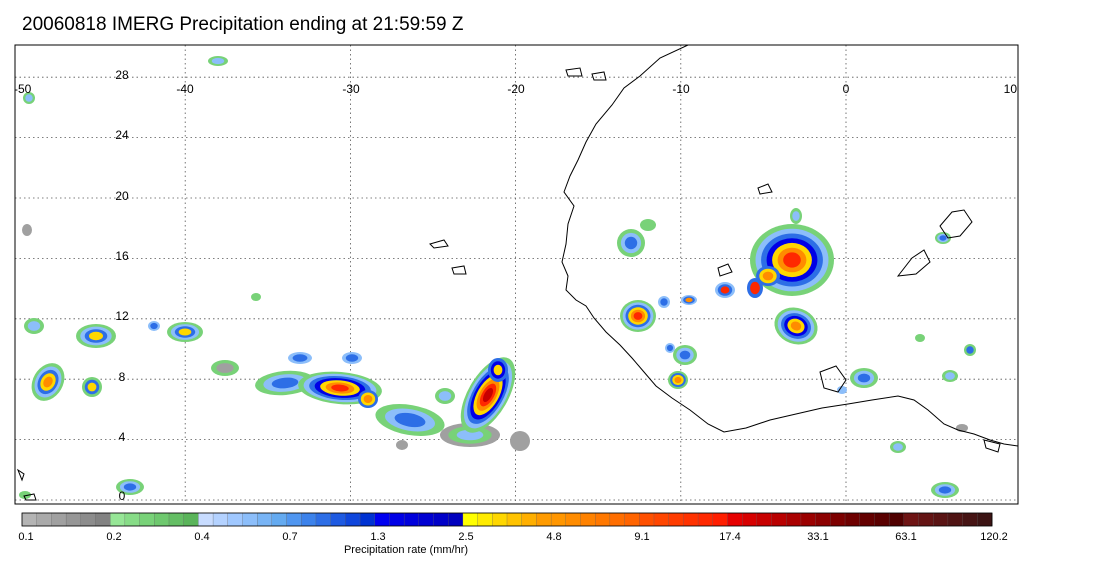 This screenshot has height=571, width=1101. Describe the element at coordinates (122, 437) in the screenshot. I see `lat-tick-label: 4` at that location.